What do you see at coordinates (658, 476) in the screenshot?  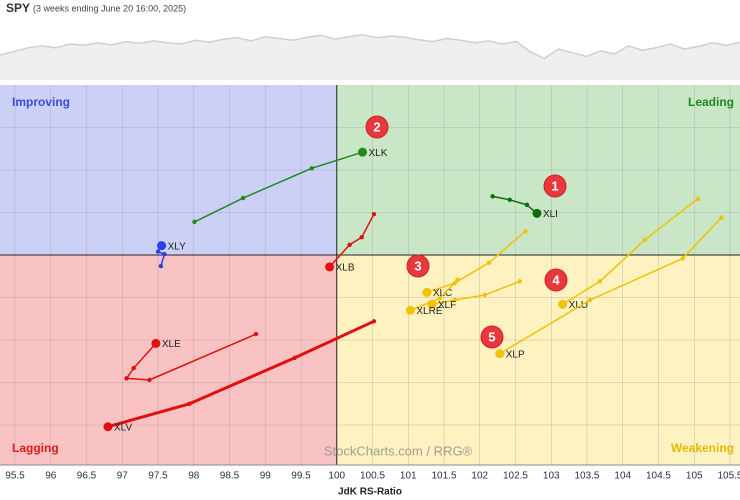 I see `x-tick-label: 104.5` at bounding box center [658, 476].